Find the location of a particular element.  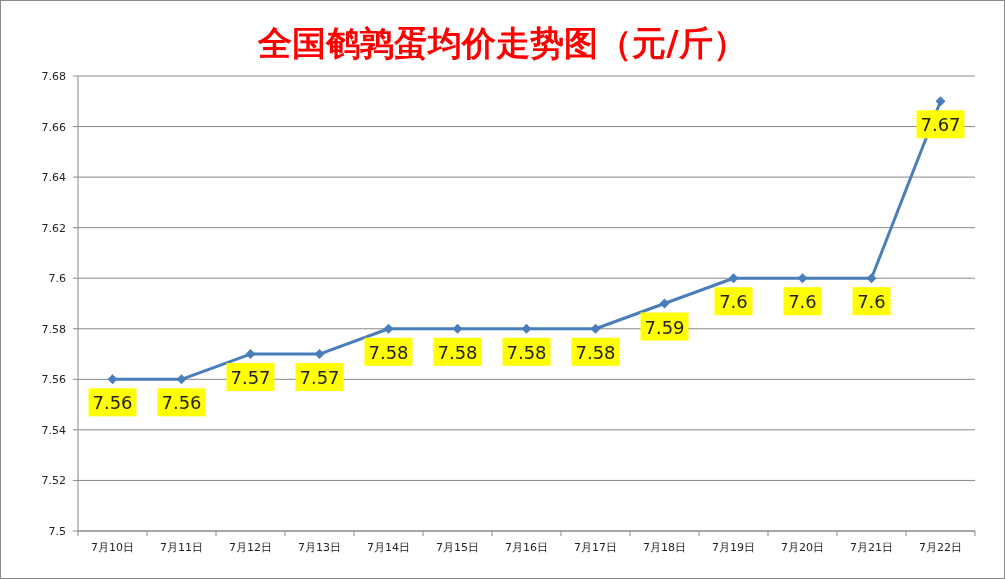

x-tick-label: 7月15日 is located at coordinates (457, 547).